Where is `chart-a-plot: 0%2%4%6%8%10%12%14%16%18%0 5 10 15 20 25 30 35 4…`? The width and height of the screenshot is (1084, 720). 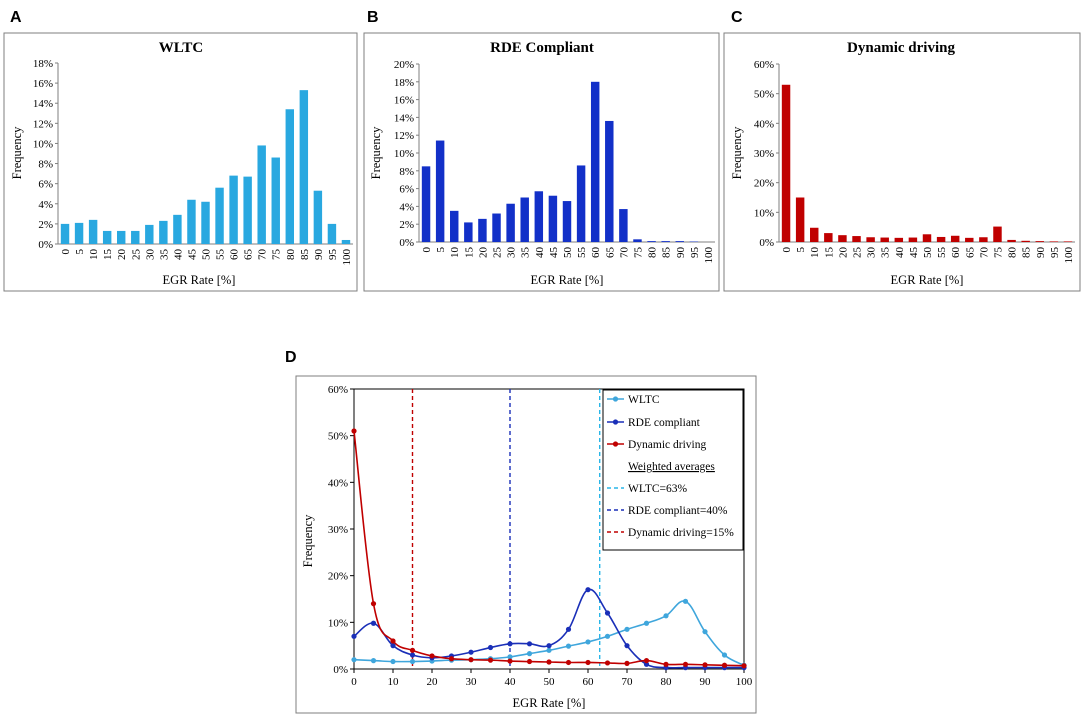 chart-a-plot: 0%2%4%6%8%10%12%14%16%18%0 5 10 15 20 25 30 35 4… is located at coordinates (193, 162).